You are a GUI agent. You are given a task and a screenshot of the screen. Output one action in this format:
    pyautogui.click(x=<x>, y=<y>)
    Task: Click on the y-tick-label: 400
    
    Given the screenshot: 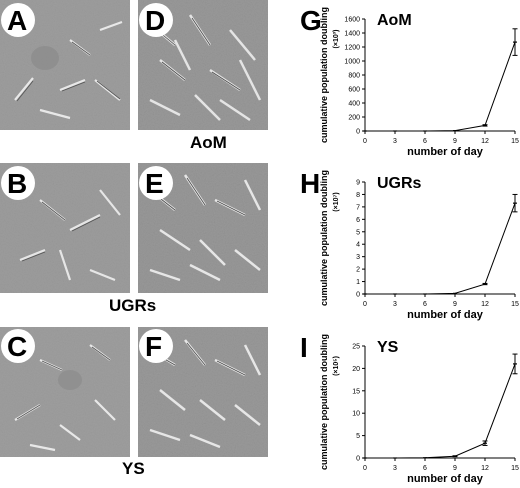 What is the action you would take?
    pyautogui.click(x=354, y=104)
    